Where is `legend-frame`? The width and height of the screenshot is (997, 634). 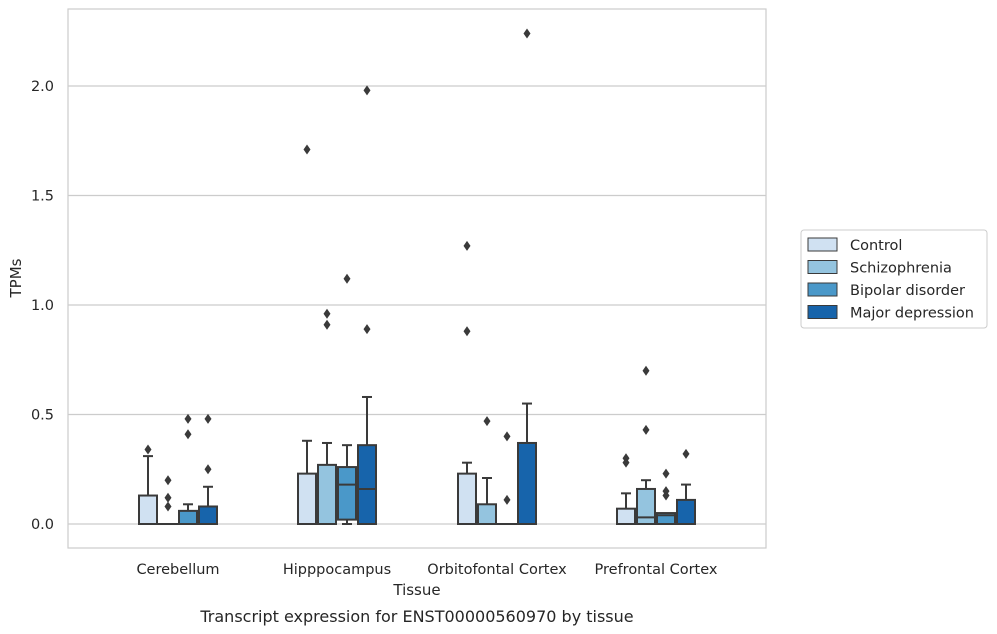
legend-frame is located at coordinates (894, 279).